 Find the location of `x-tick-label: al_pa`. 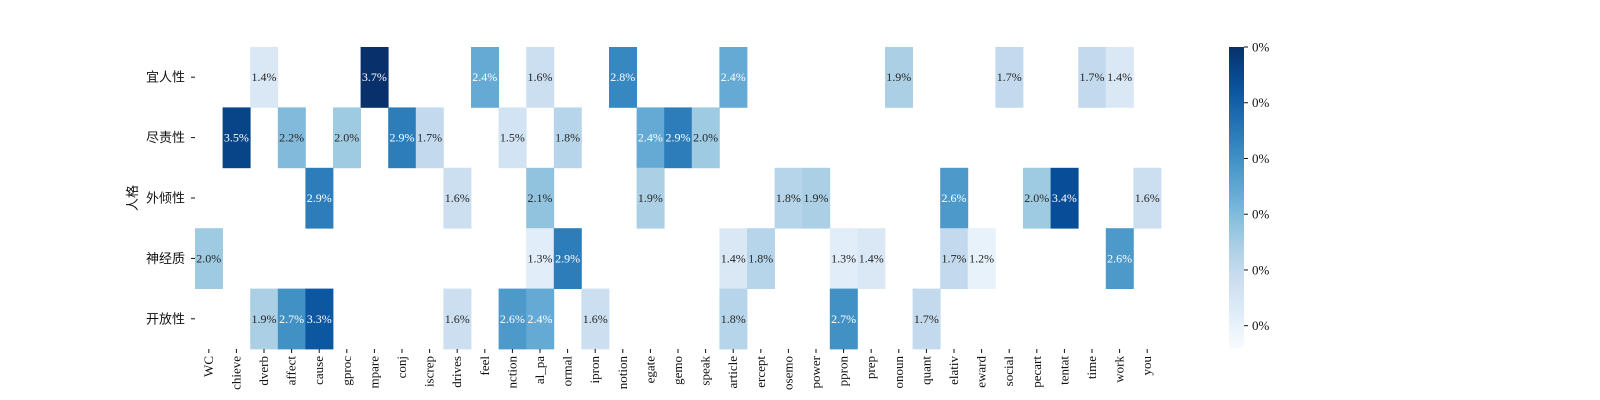

x-tick-label: al_pa is located at coordinates (539, 370).